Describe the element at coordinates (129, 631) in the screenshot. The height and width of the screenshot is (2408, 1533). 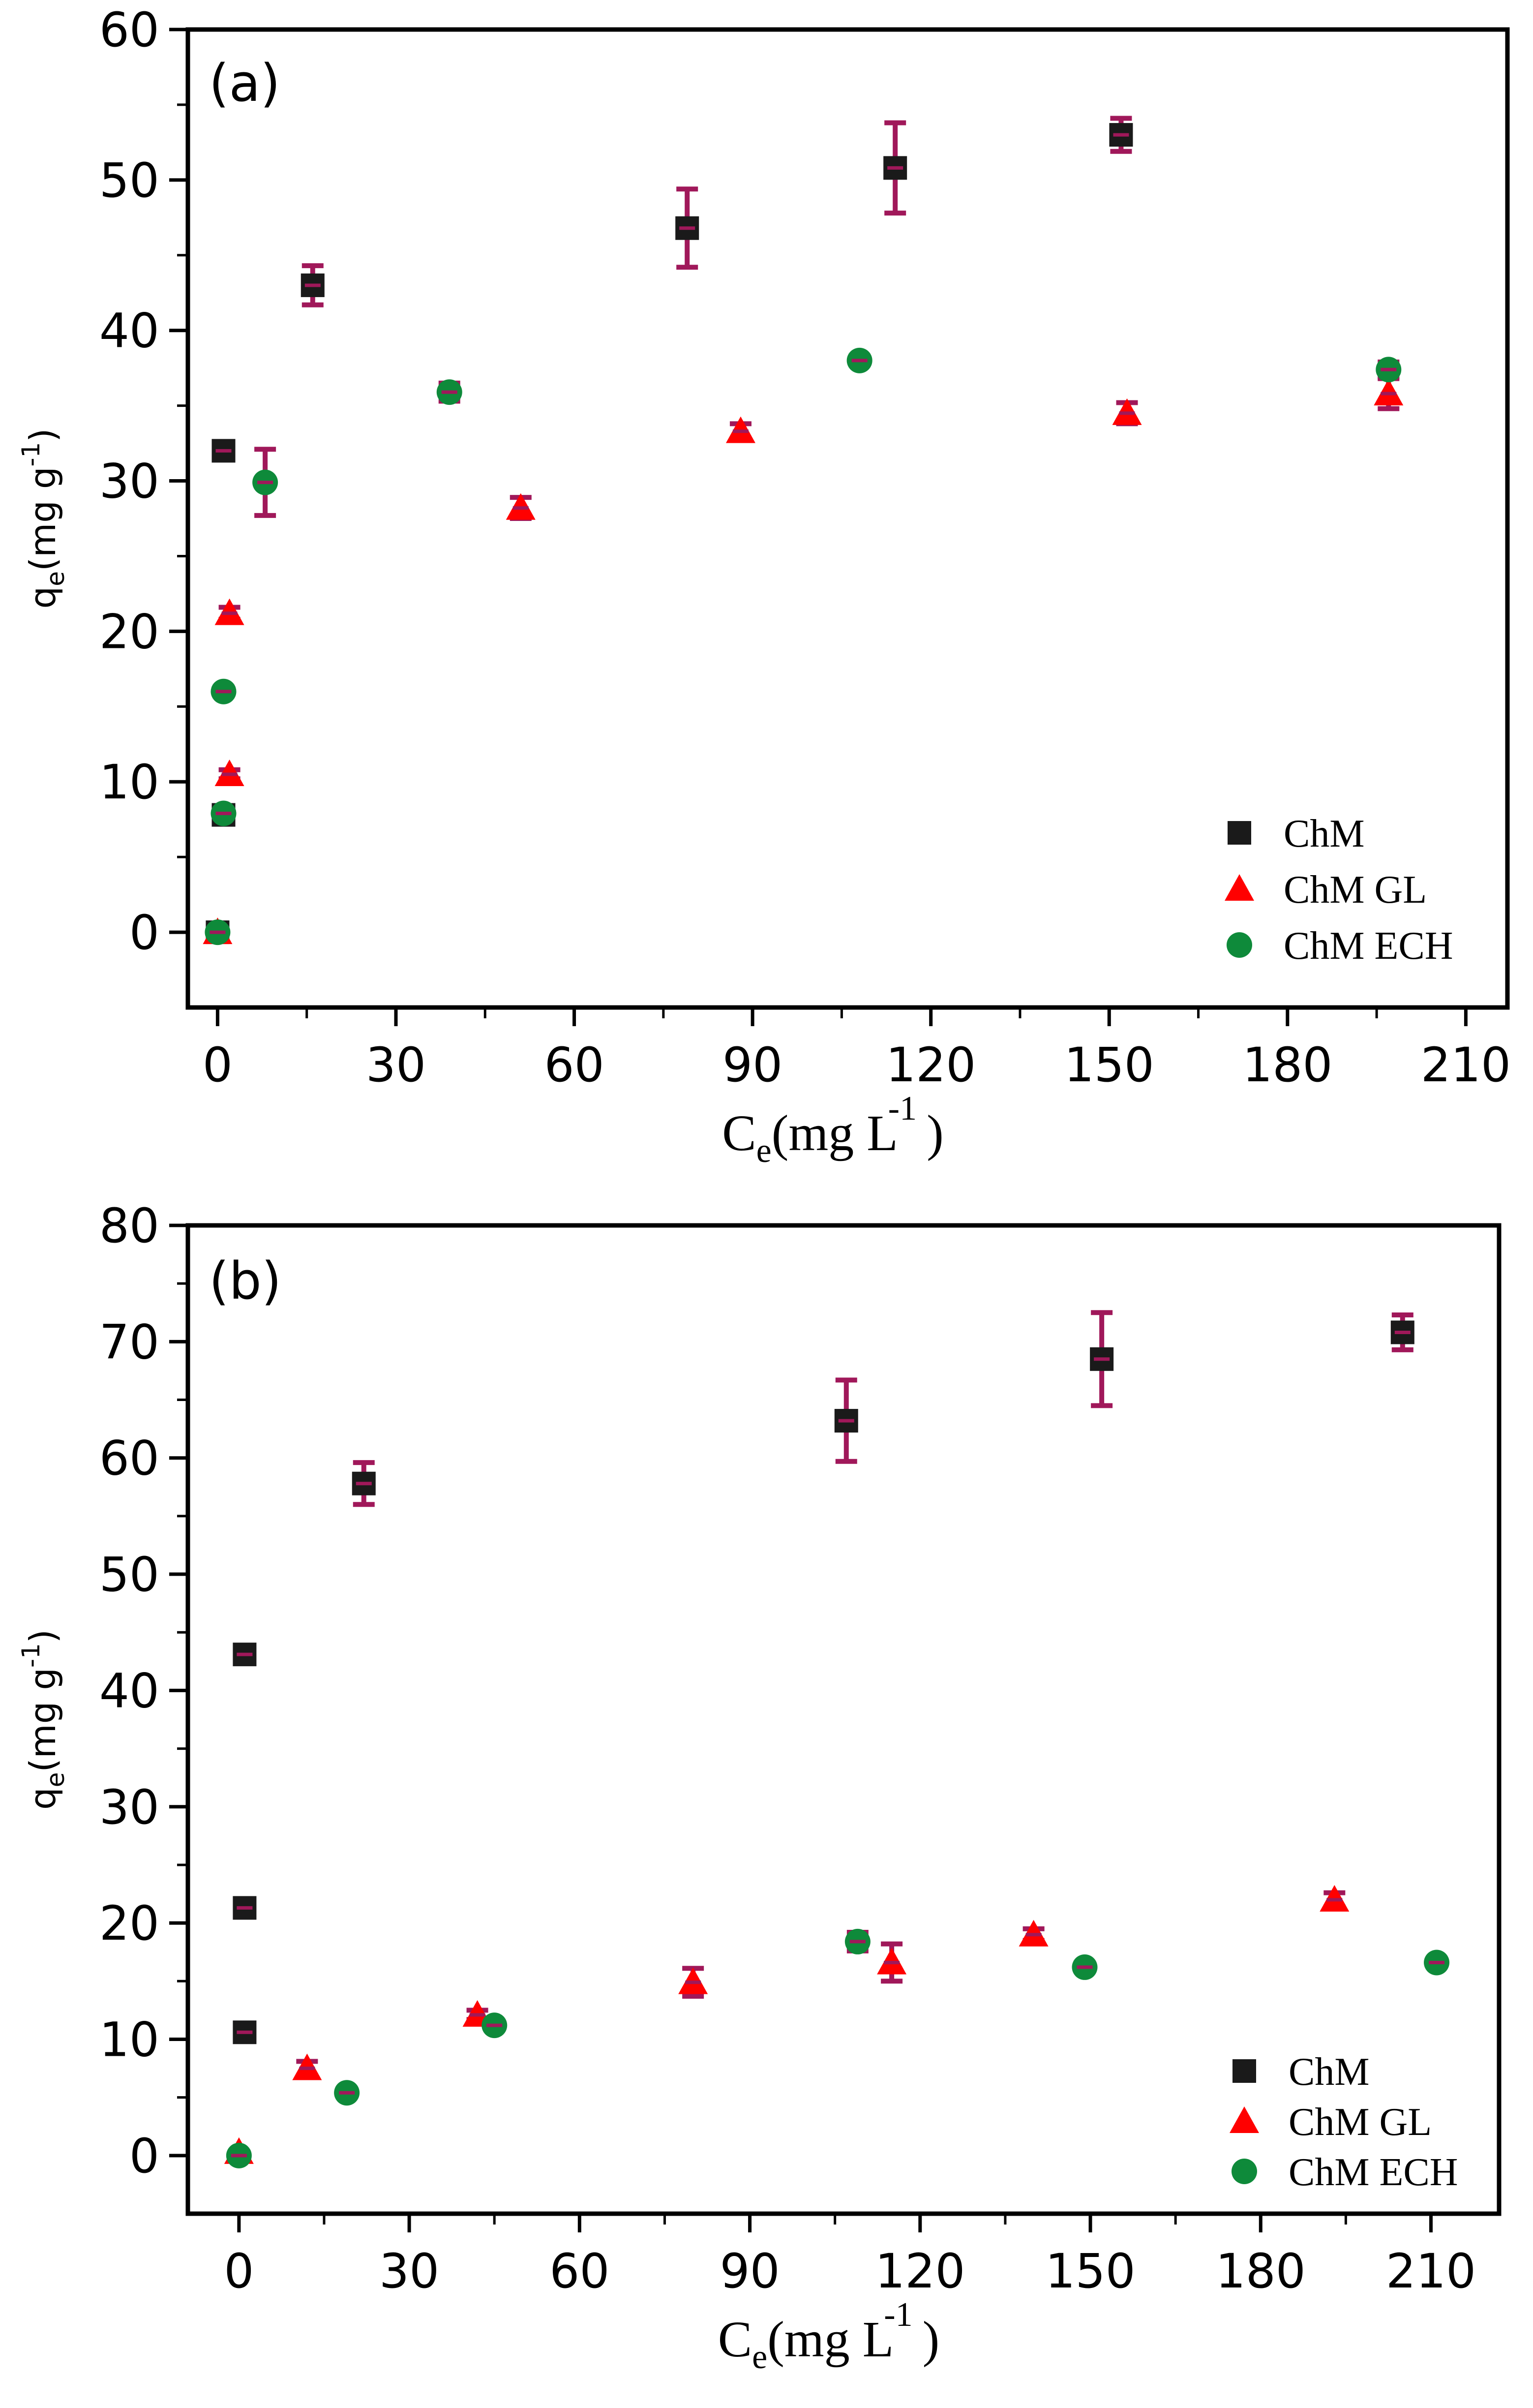
I see `panel-a-y-tick-label: 20` at that location.